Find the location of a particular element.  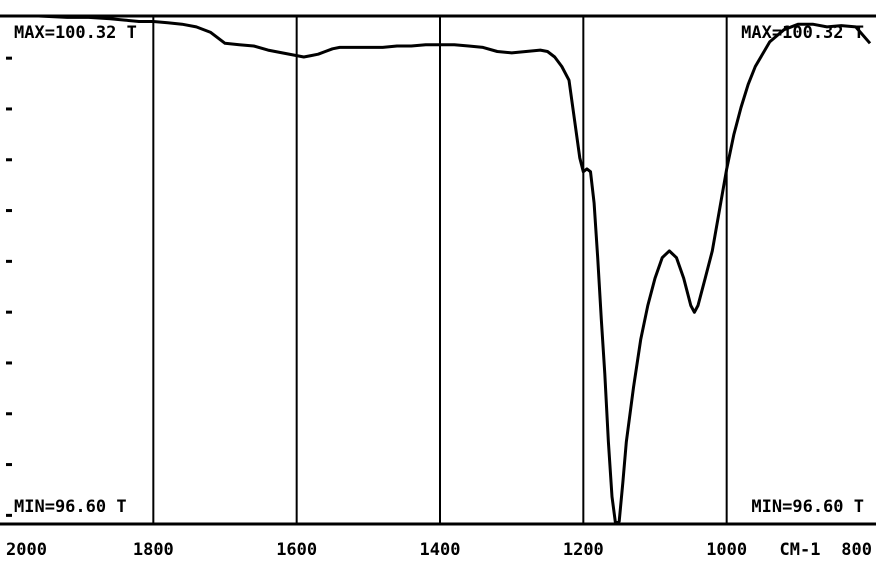

min-annotation-left: MIN=96.60 T is located at coordinates (70, 507).